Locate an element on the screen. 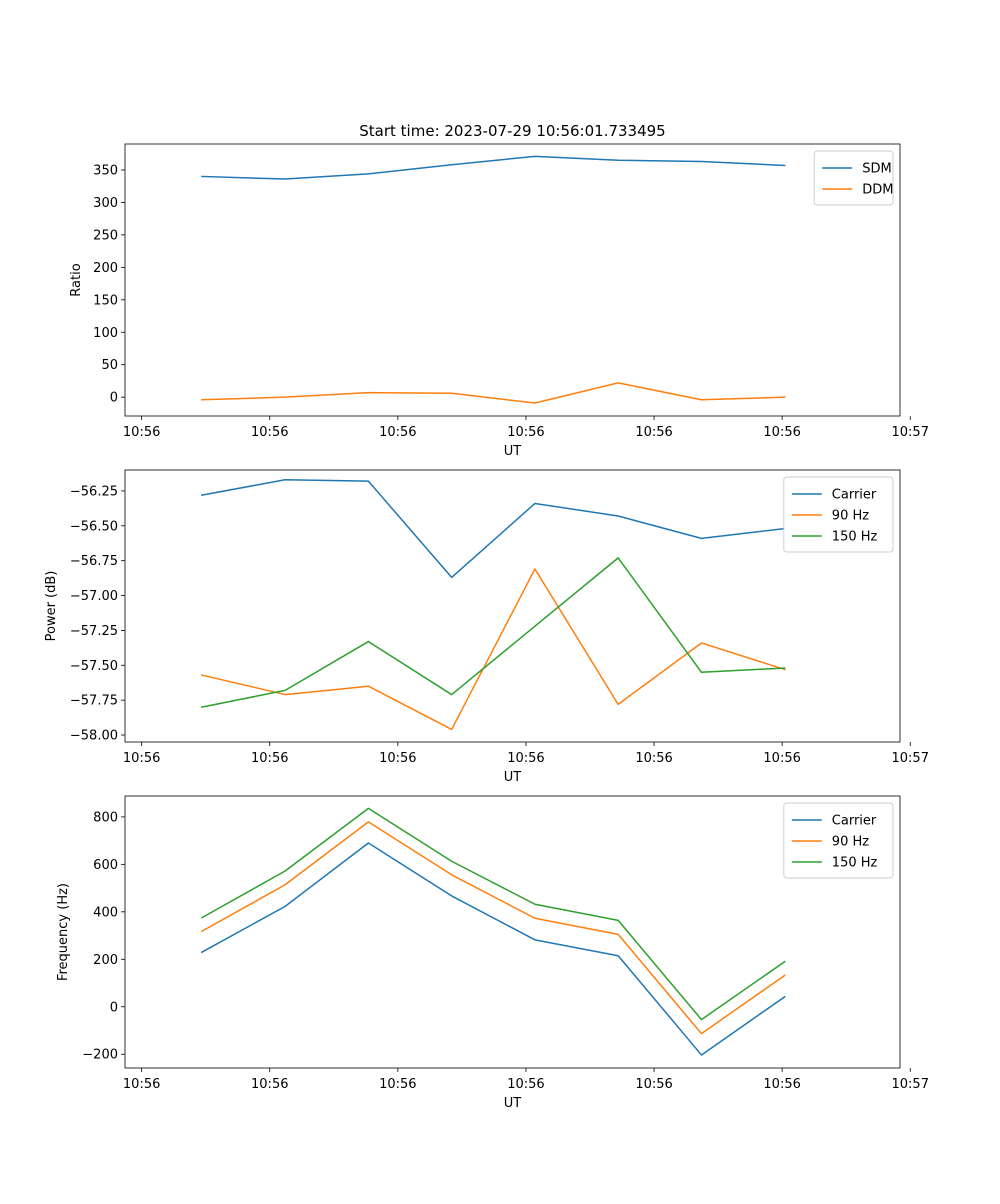 The image size is (1000, 1204). y-tick-label: 400 is located at coordinates (105, 912).